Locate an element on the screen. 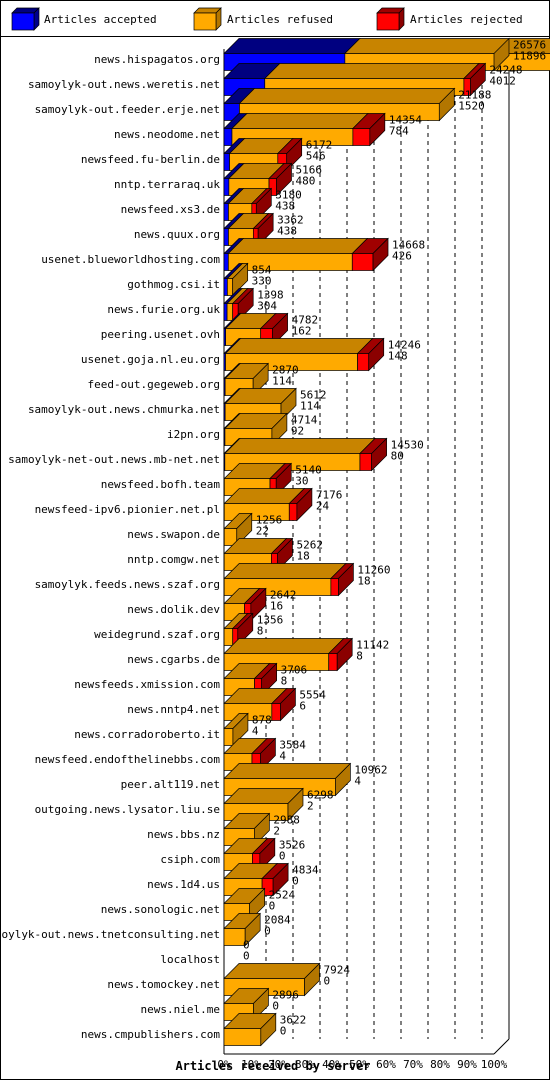 The image size is (550, 1080). x-tick-label: 90% is located at coordinates (467, 1064).